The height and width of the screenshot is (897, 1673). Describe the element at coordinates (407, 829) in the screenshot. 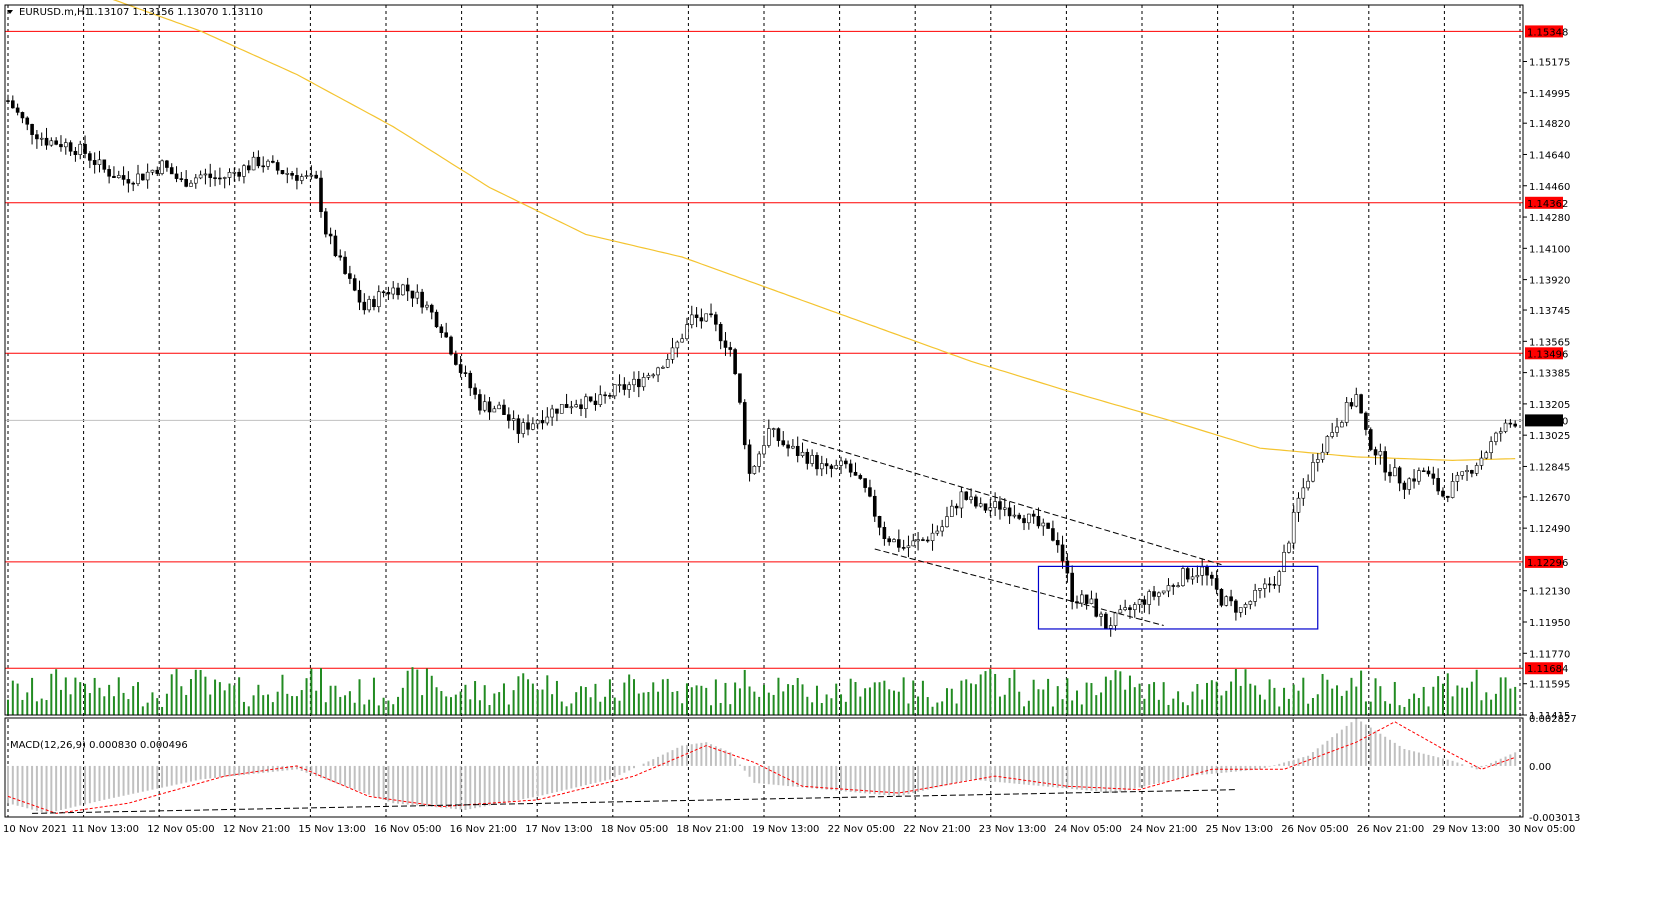

I see `x-tick-label: 16 Nov 05:00` at that location.